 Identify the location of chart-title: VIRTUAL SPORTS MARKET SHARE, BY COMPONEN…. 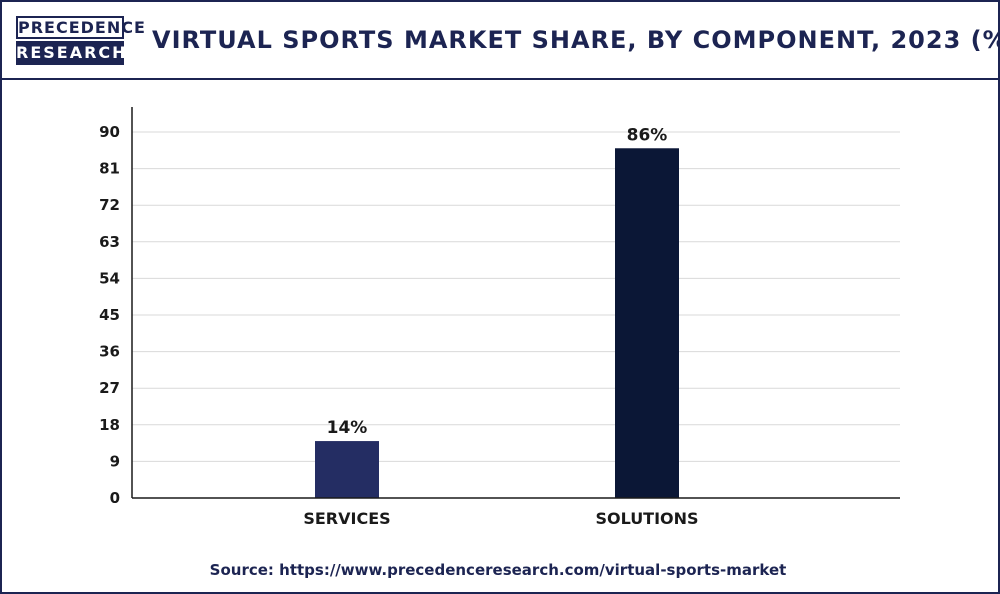
(576, 40).